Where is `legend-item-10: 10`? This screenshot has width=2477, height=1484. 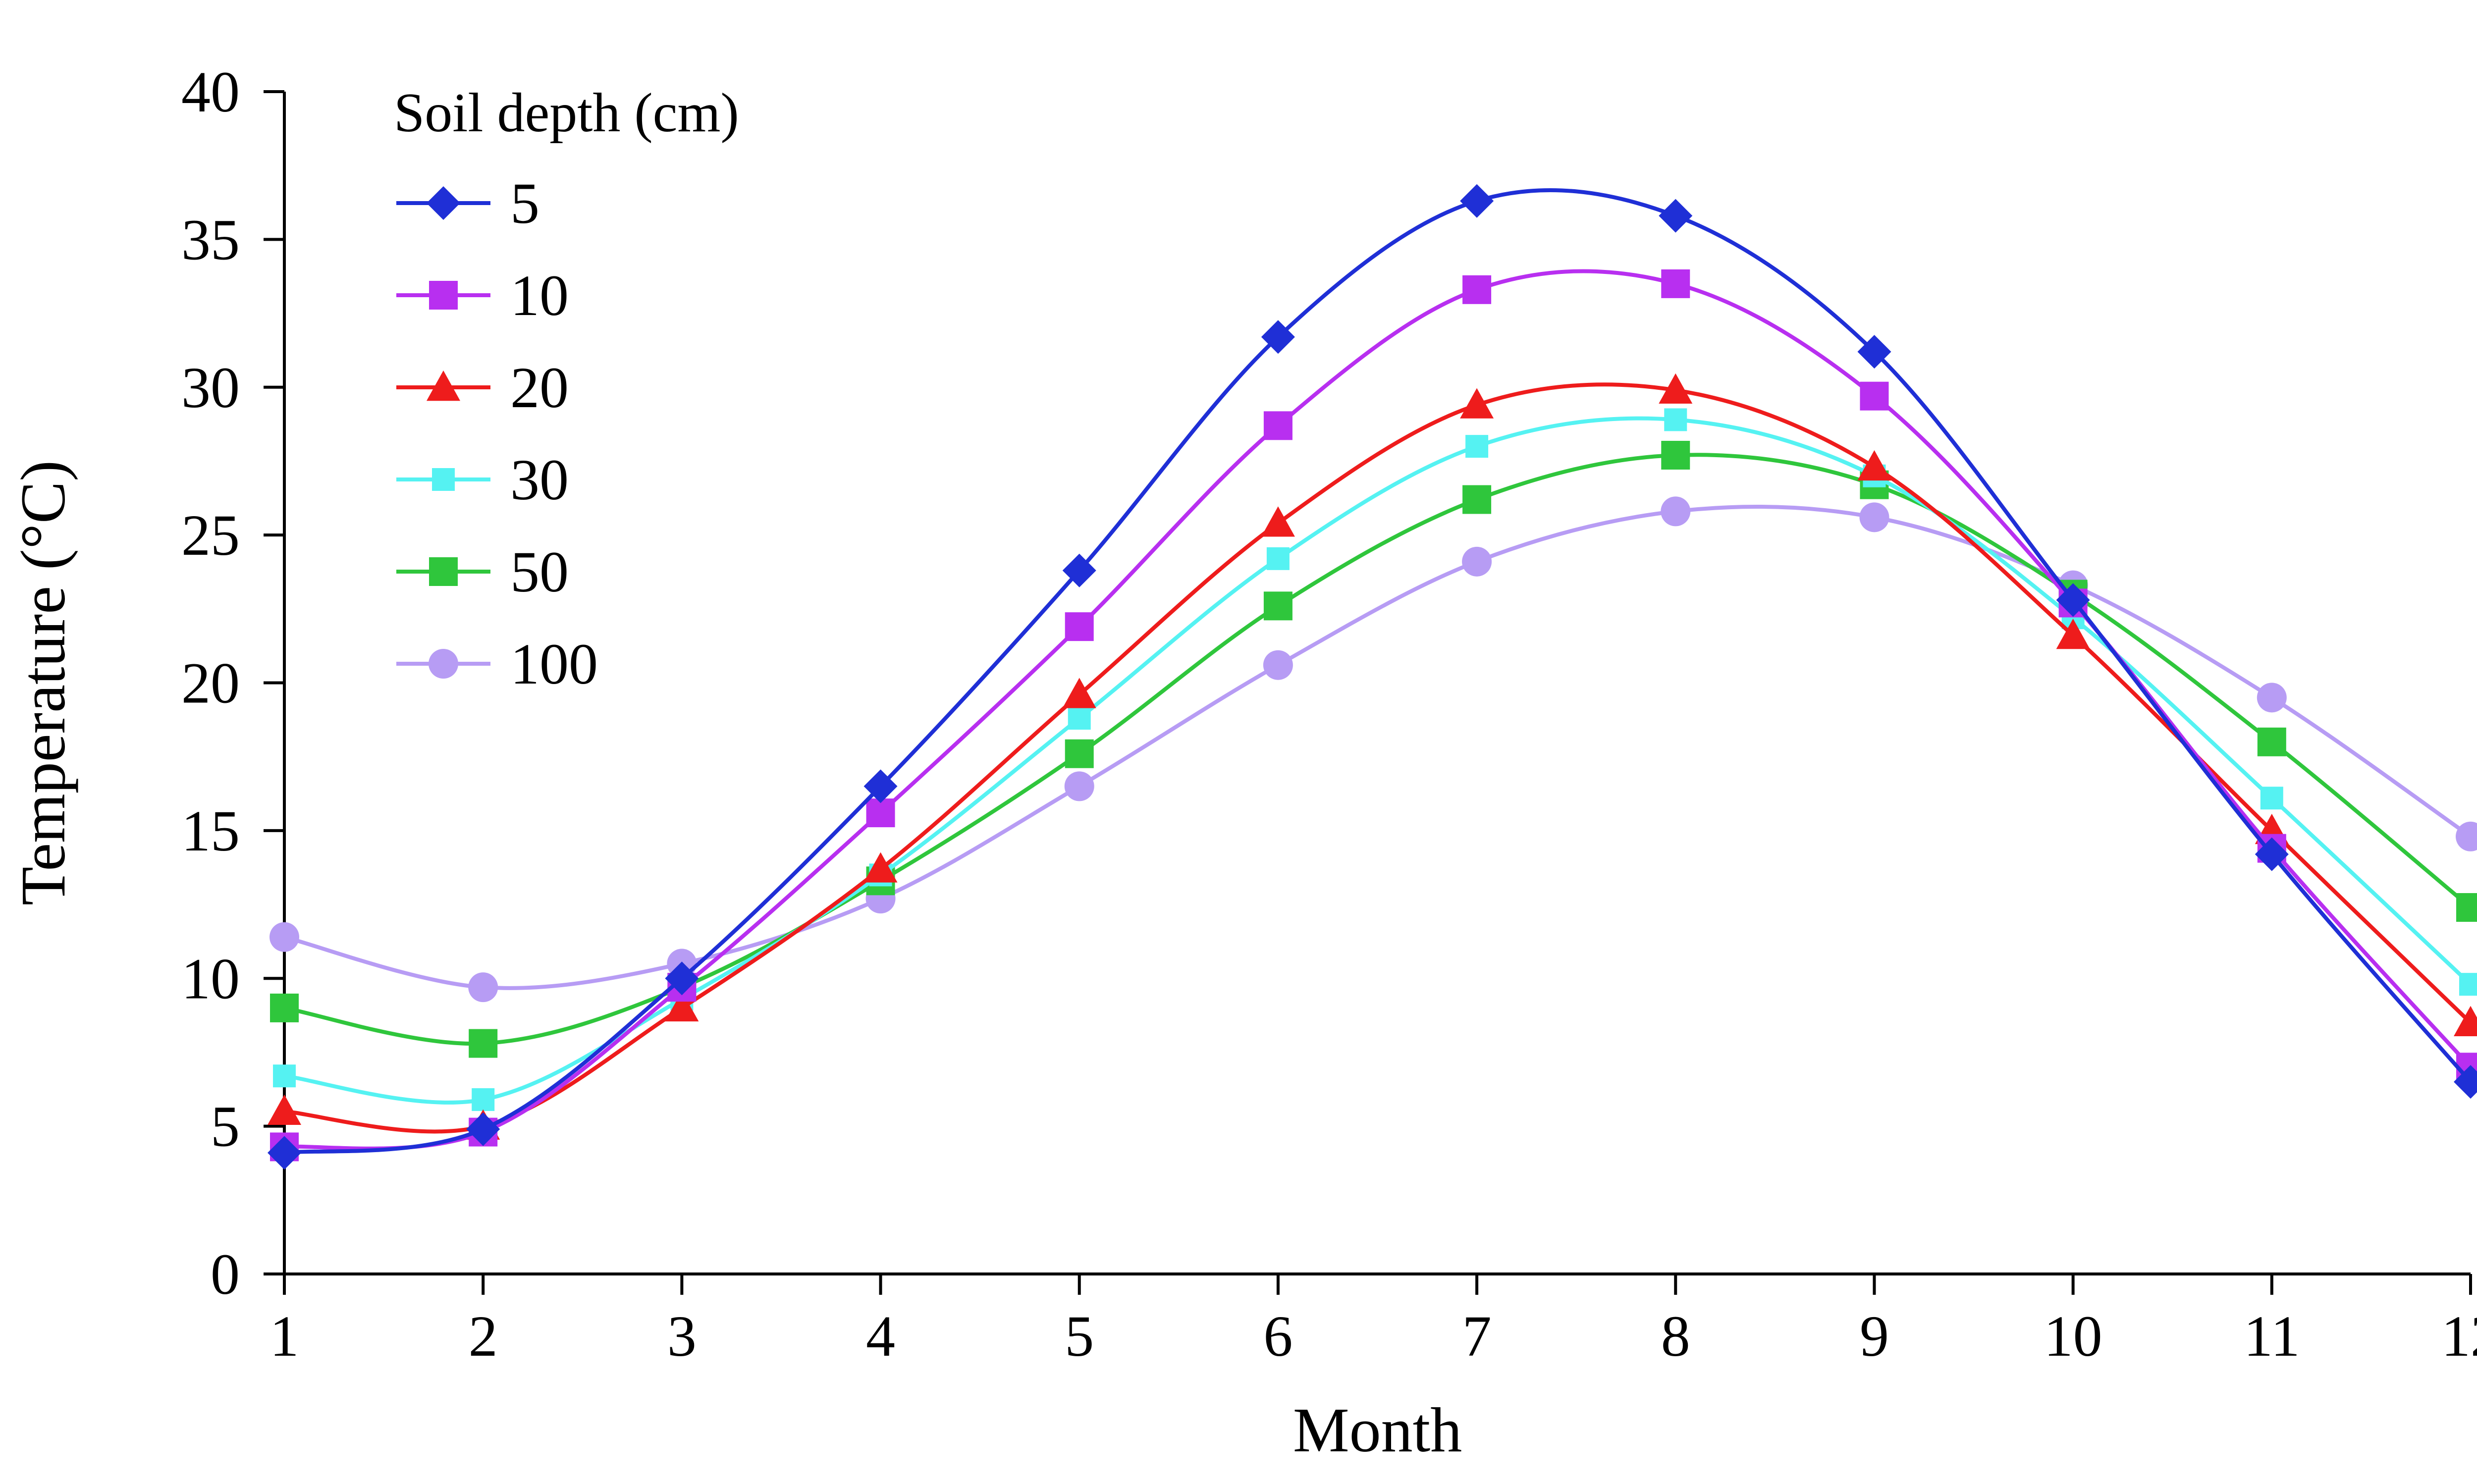 legend-item-10: 10 is located at coordinates (483, 295).